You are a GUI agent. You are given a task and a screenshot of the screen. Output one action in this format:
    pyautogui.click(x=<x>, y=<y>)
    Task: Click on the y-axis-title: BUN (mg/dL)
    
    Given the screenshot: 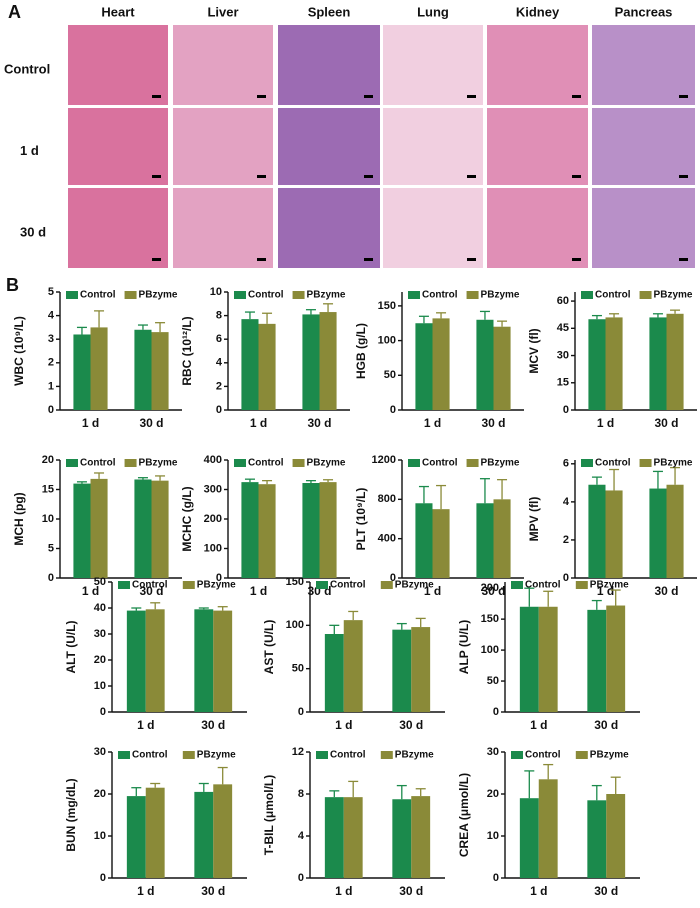 What is the action you would take?
    pyautogui.click(x=71, y=814)
    